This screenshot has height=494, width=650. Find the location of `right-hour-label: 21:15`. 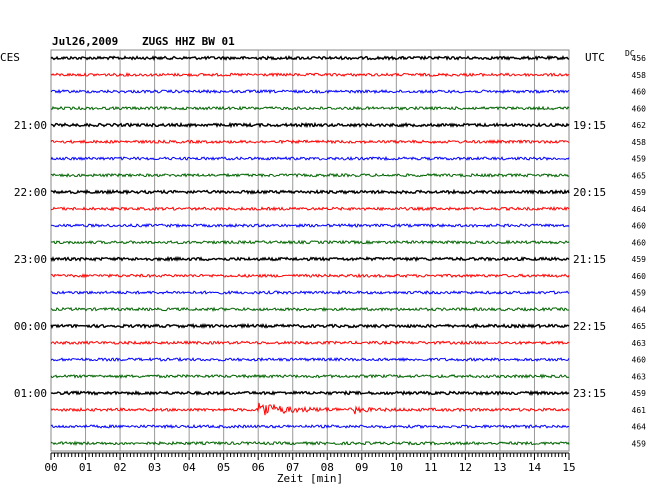

right-hour-label: 21:15 is located at coordinates (589, 259).